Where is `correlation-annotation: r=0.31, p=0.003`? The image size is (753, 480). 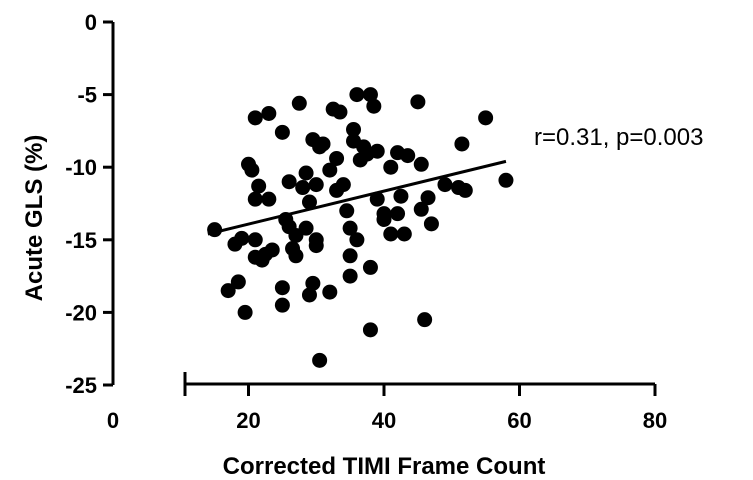
correlation-annotation: r=0.31, p=0.003 is located at coordinates (618, 137).